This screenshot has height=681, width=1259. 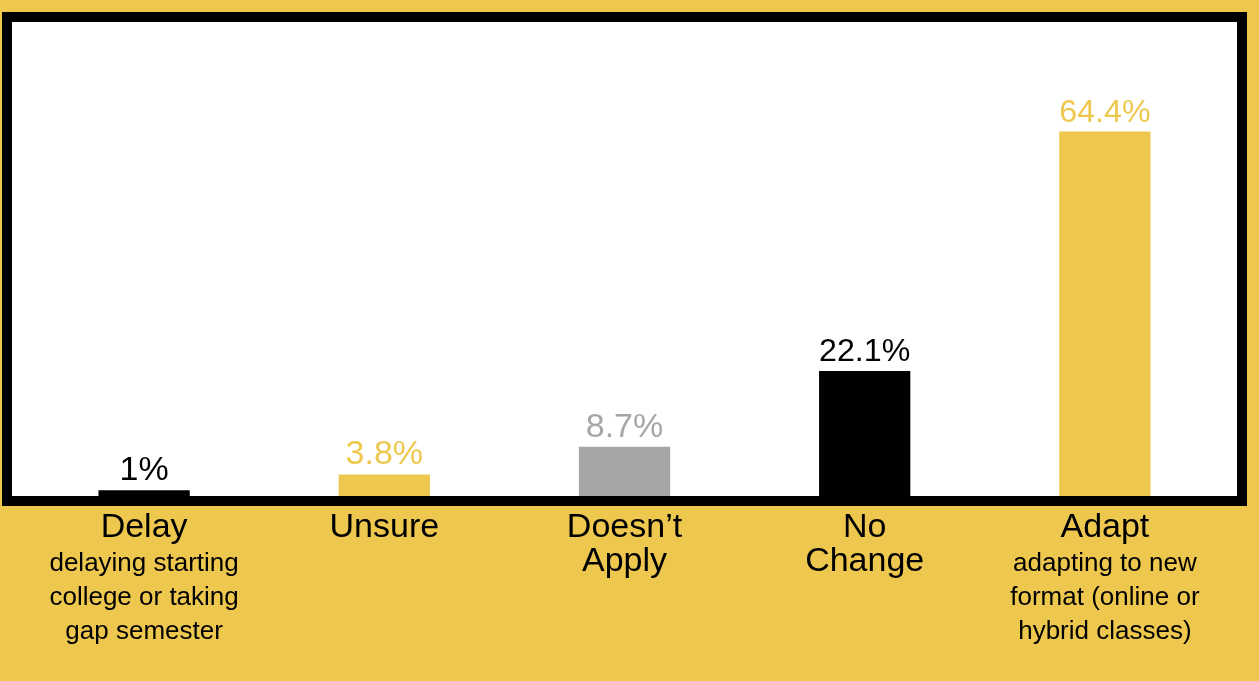 What do you see at coordinates (624, 542) in the screenshot?
I see `x-tick-label: Doesn’t Apply` at bounding box center [624, 542].